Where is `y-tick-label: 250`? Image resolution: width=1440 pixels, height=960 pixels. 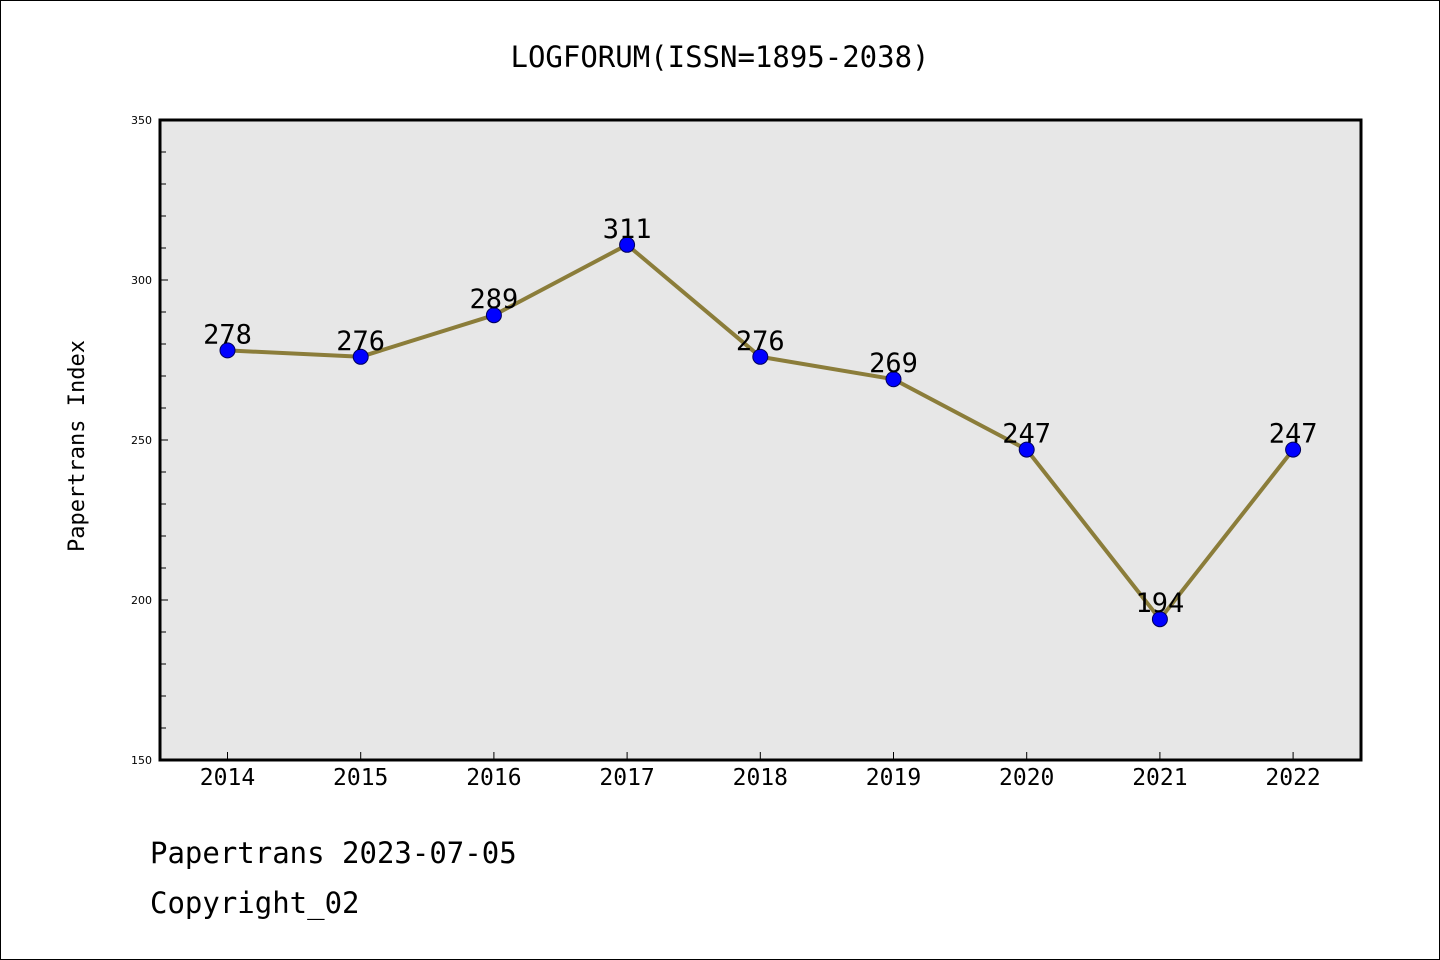
y-tick-label: 250 is located at coordinates (141, 440).